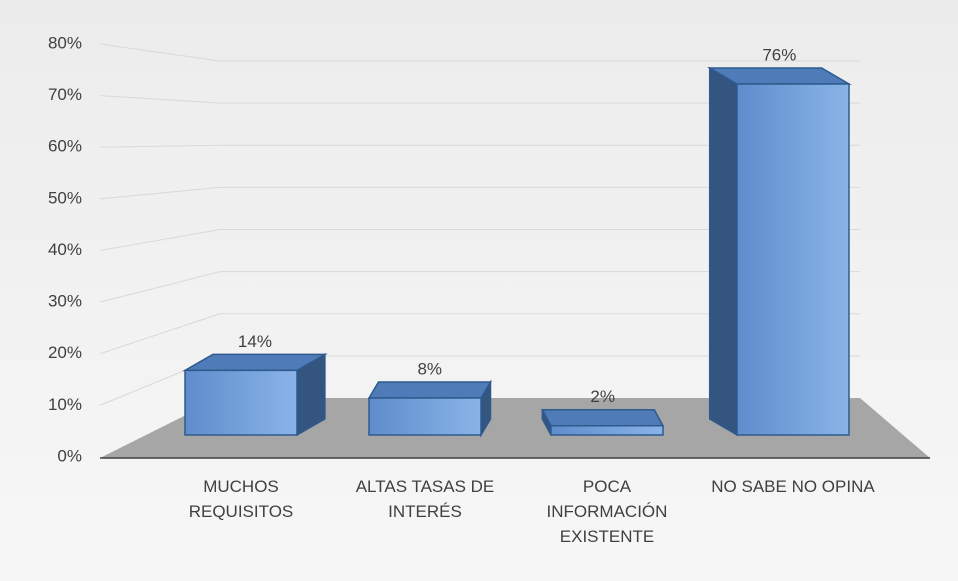 The width and height of the screenshot is (958, 581). What do you see at coordinates (779, 54) in the screenshot?
I see `value-label: 76%` at bounding box center [779, 54].